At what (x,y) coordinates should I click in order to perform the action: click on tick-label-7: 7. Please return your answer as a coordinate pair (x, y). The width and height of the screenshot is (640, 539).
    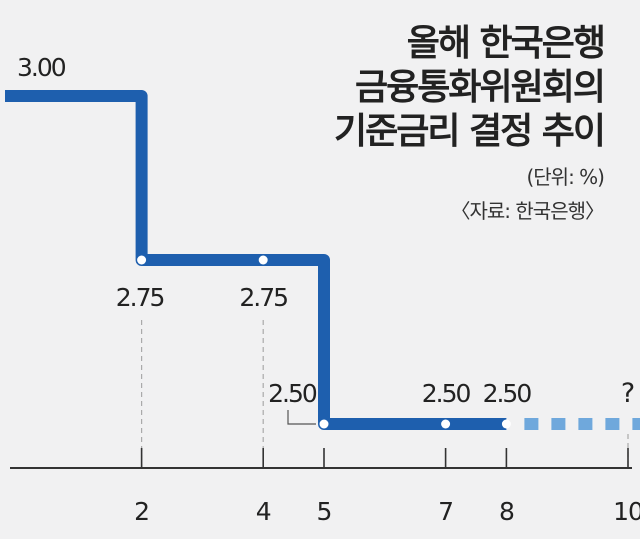
    Looking at the image, I should click on (445, 511).